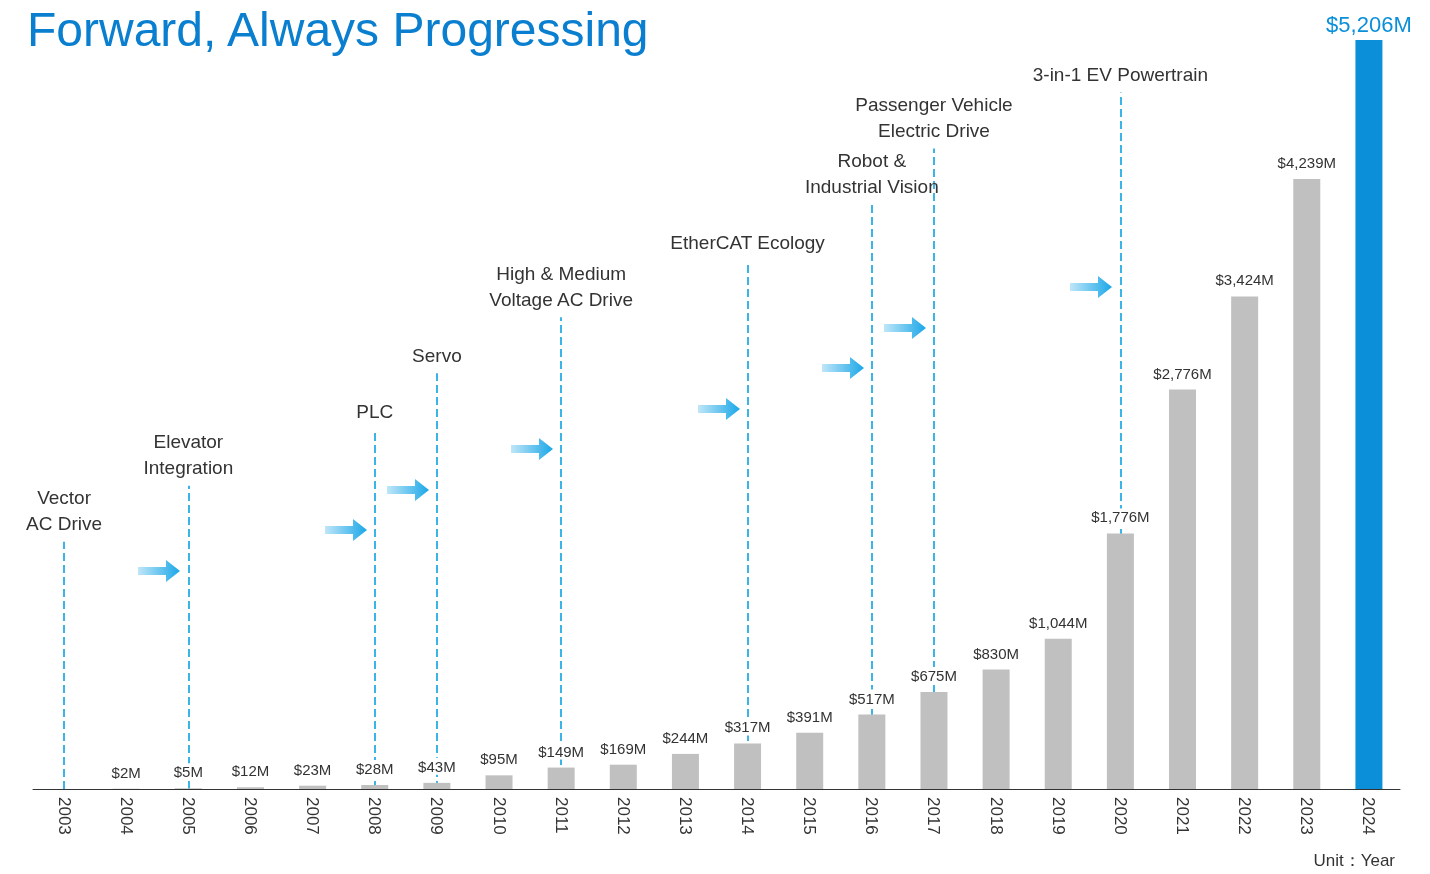 The height and width of the screenshot is (874, 1430). What do you see at coordinates (1307, 816) in the screenshot?
I see `x-tick-label: 2023` at bounding box center [1307, 816].